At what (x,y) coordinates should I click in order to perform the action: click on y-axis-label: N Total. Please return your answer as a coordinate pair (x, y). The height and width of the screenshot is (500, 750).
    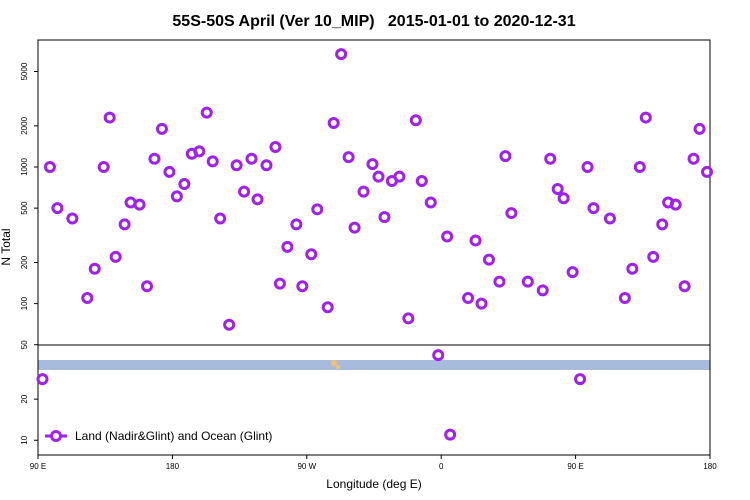
    Looking at the image, I should click on (6, 246).